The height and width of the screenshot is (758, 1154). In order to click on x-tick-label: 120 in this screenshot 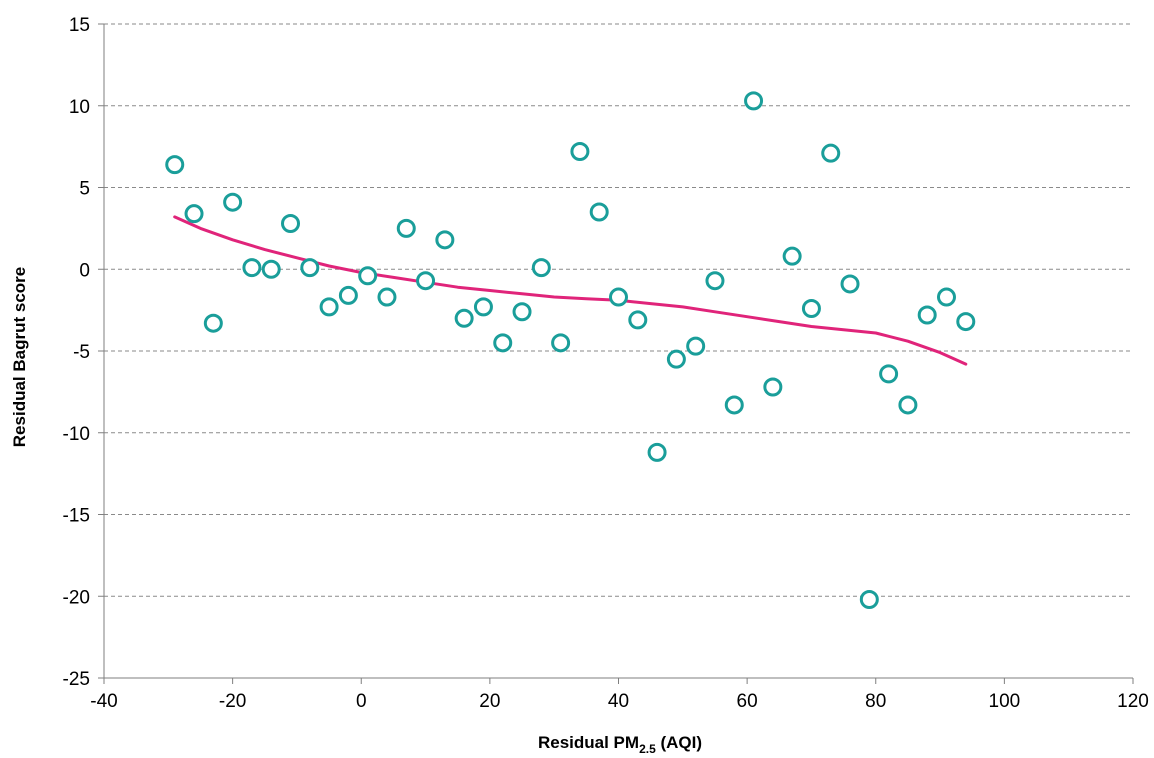, I will do `click(1133, 701)`.